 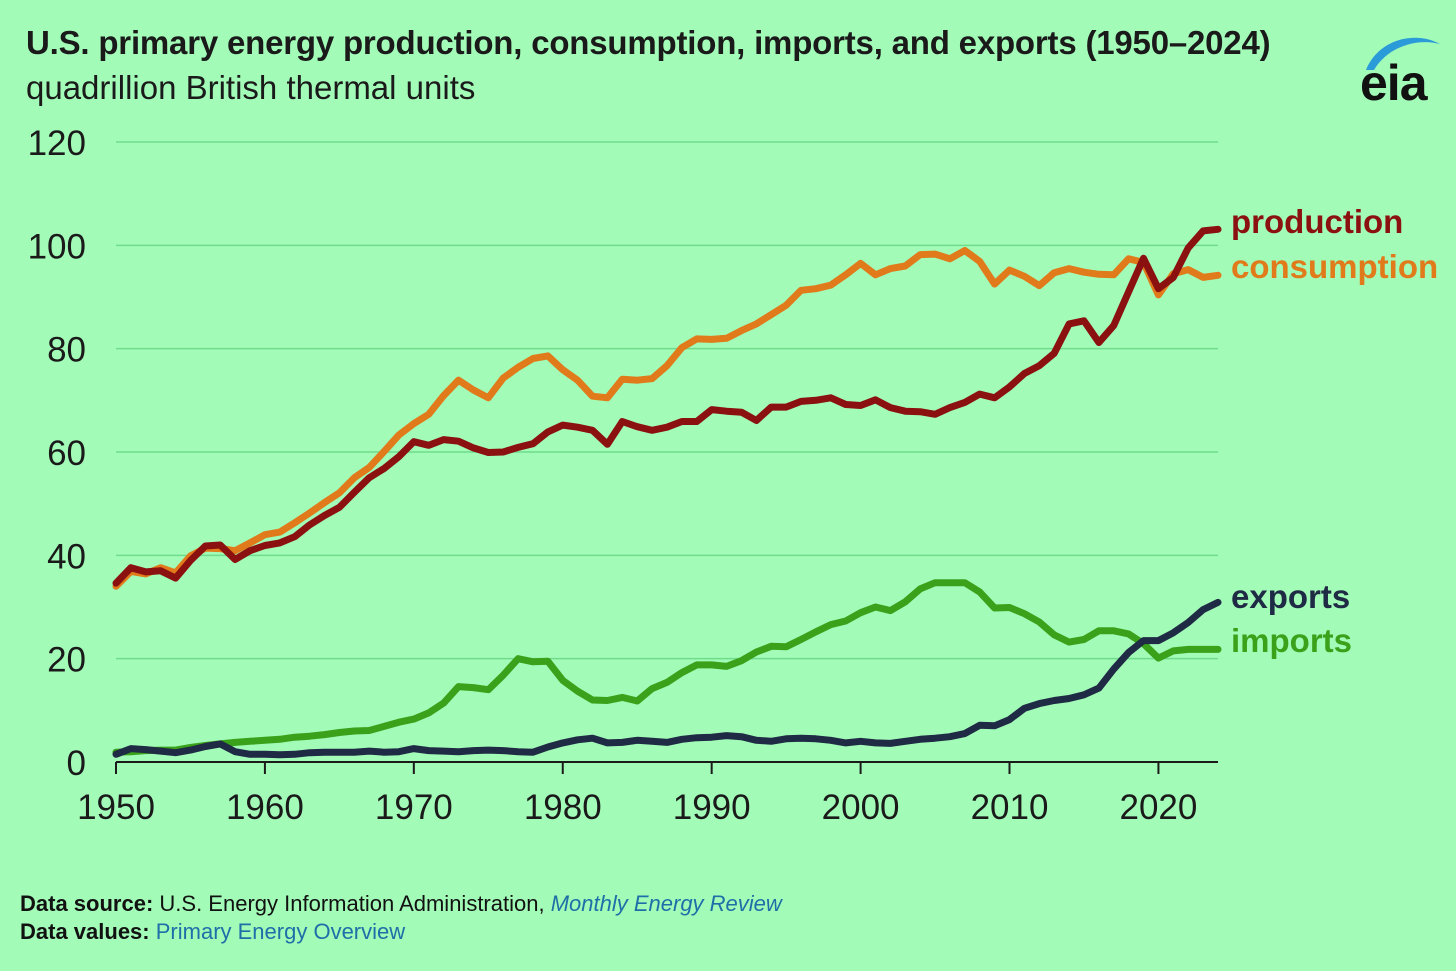 What do you see at coordinates (280, 931) in the screenshot?
I see `primary-energy-overview-link: Primary Energy Overview` at bounding box center [280, 931].